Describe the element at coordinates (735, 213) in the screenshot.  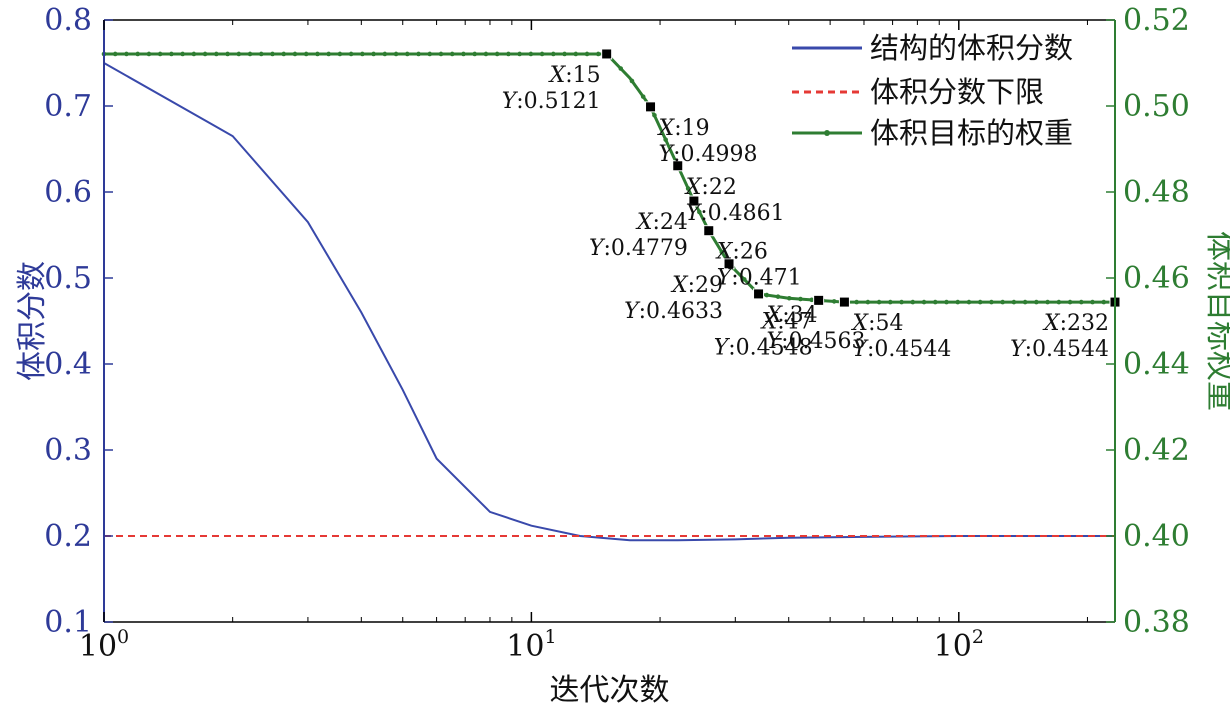
I see `datatip-y-label: Y:0.4861` at that location.